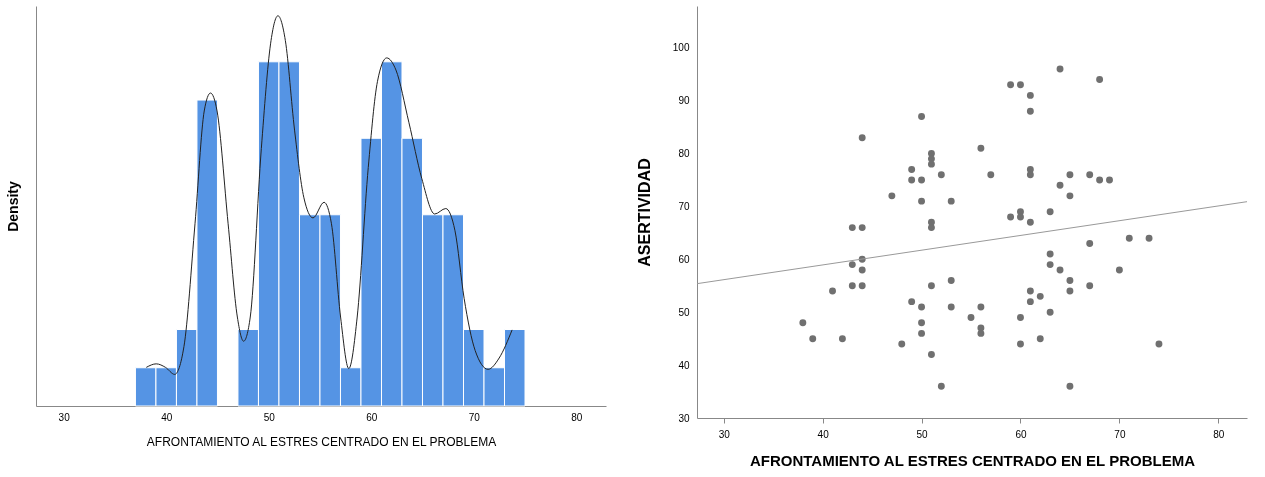  Describe the element at coordinates (644, 212) in the screenshot. I see `y-axis-title: ASERTIVIDAD` at that location.